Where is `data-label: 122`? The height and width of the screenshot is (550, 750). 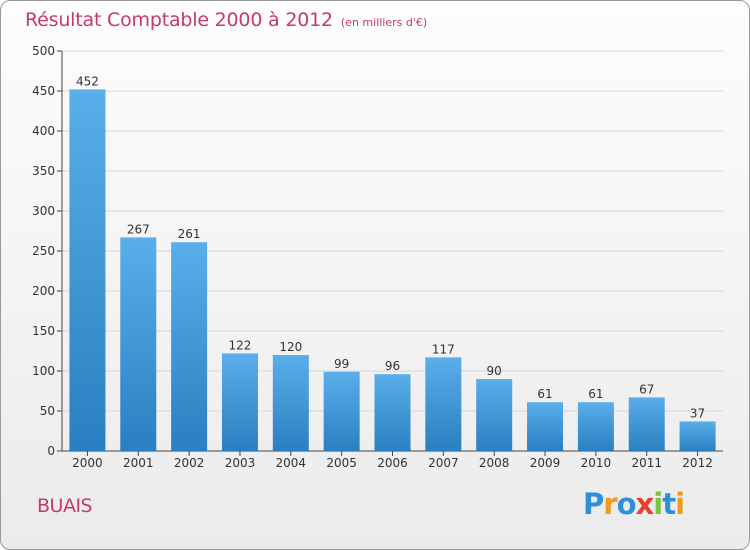
data-label: 122 is located at coordinates (240, 345).